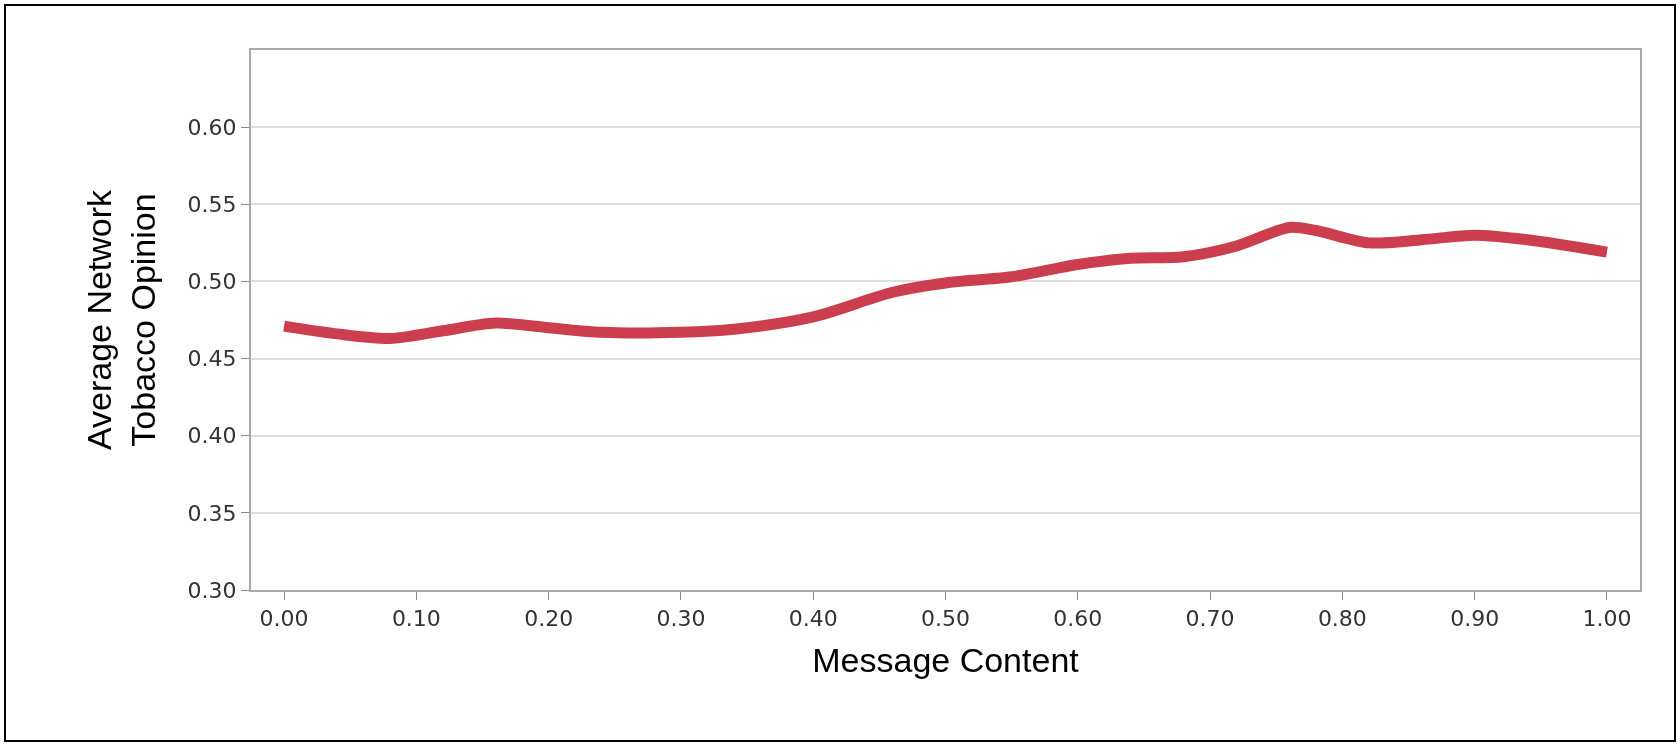 This screenshot has width=1680, height=746. Describe the element at coordinates (1210, 619) in the screenshot. I see `x-tick-label: 0.70` at that location.